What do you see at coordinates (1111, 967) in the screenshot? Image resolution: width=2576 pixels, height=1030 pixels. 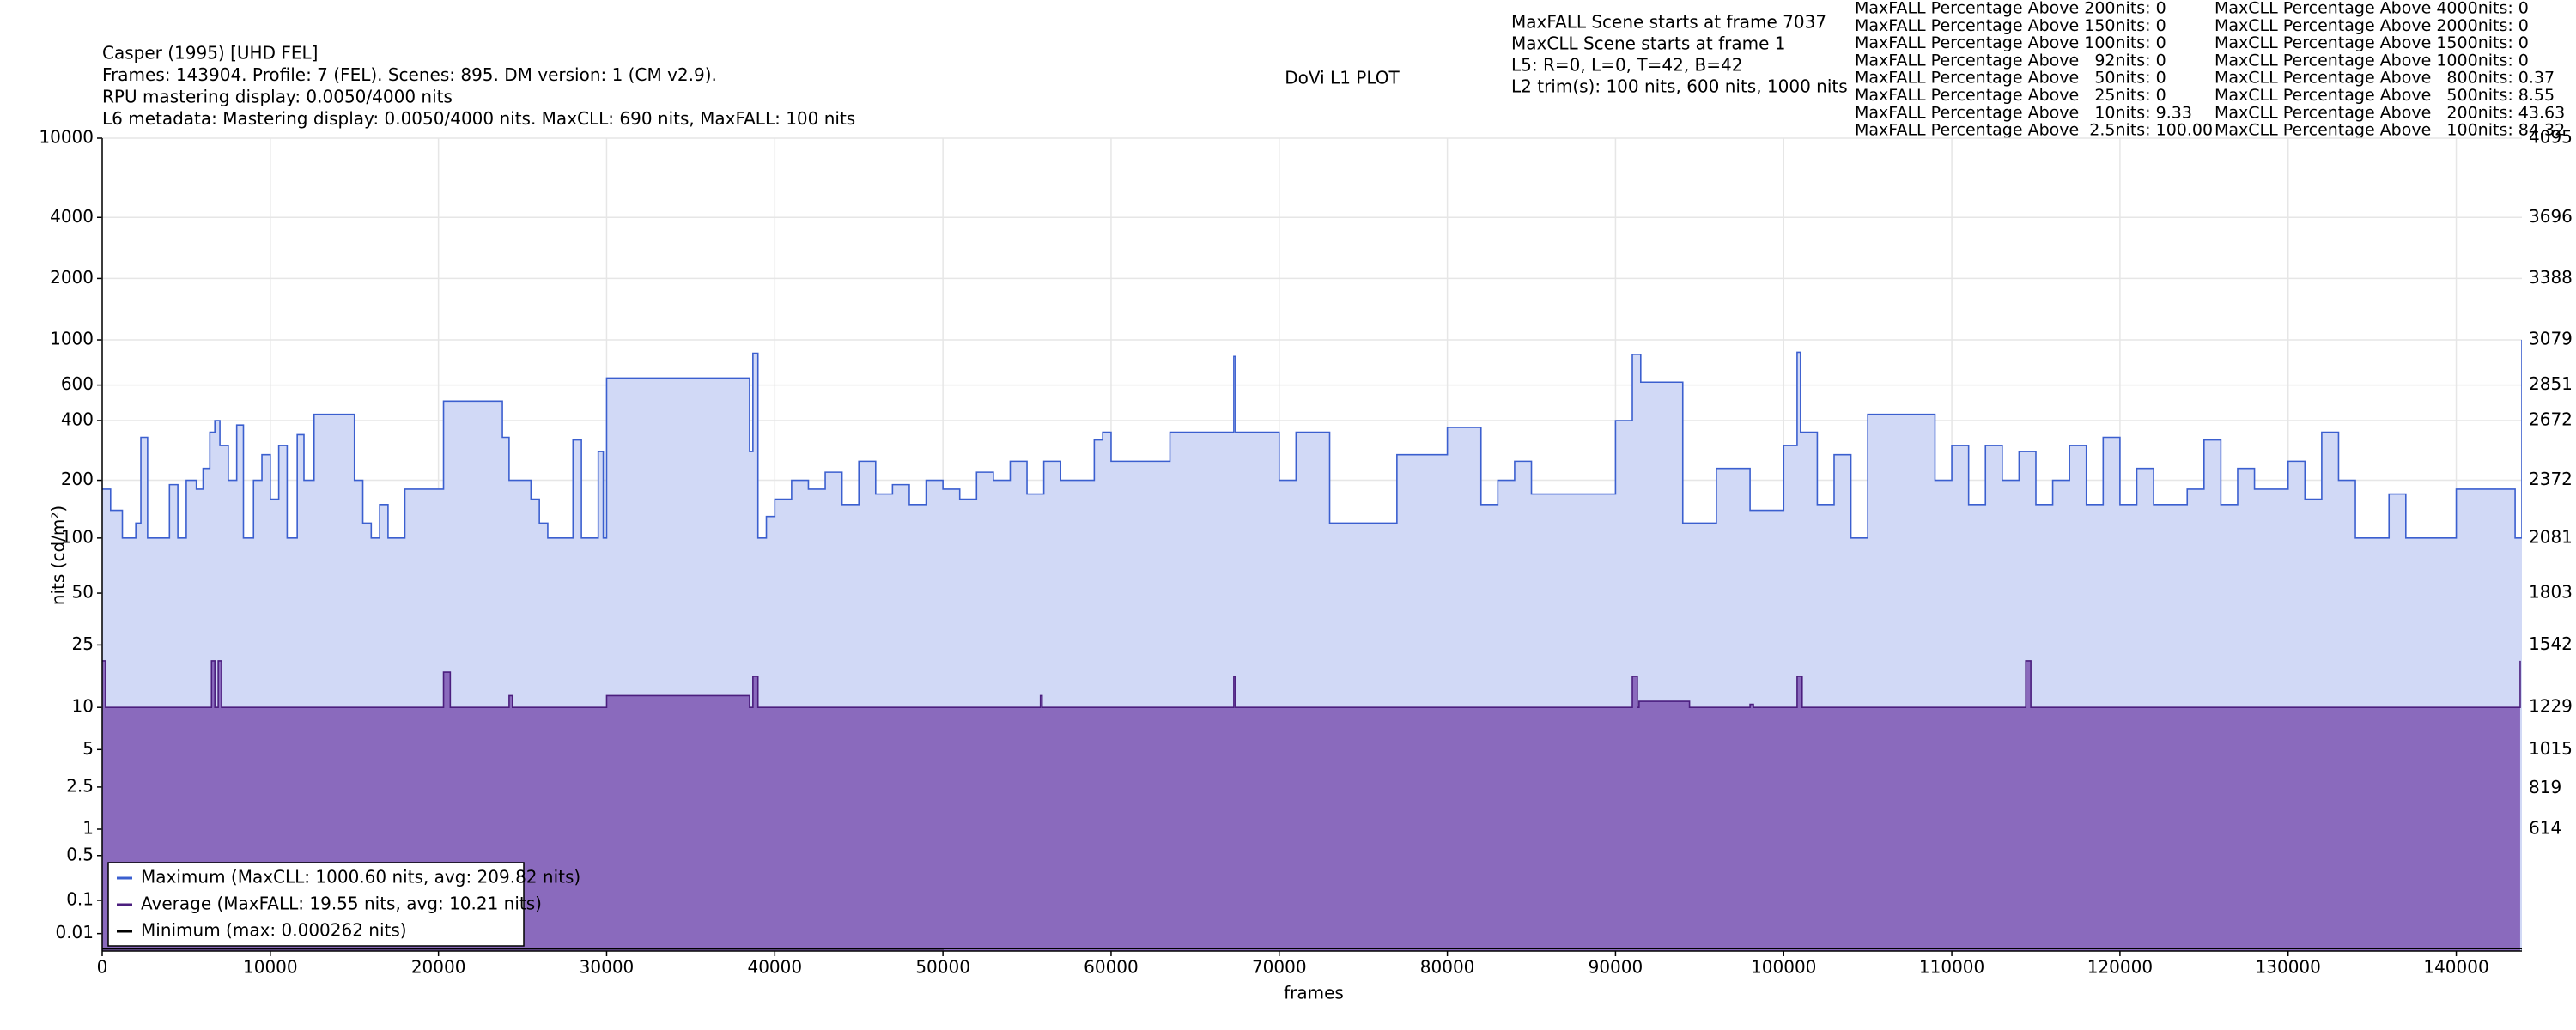 I see `x-tick-label: 60000` at bounding box center [1111, 967].